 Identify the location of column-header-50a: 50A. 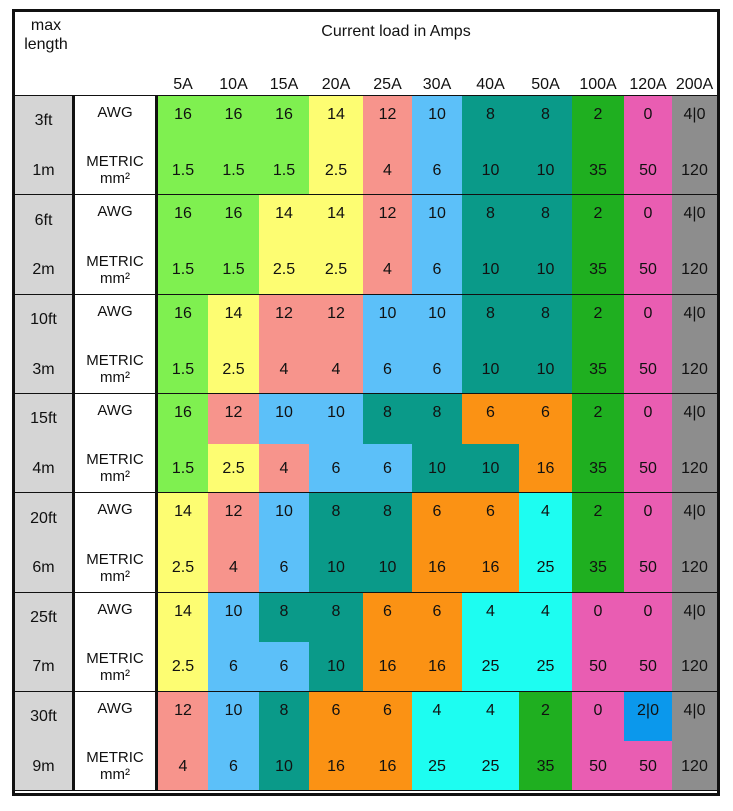
(545, 84).